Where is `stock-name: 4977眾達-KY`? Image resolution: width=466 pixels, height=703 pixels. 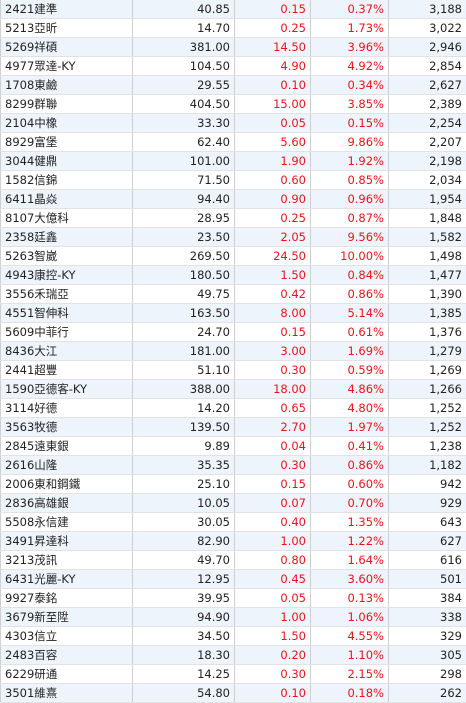 stock-name: 4977眾達-KY is located at coordinates (67, 66).